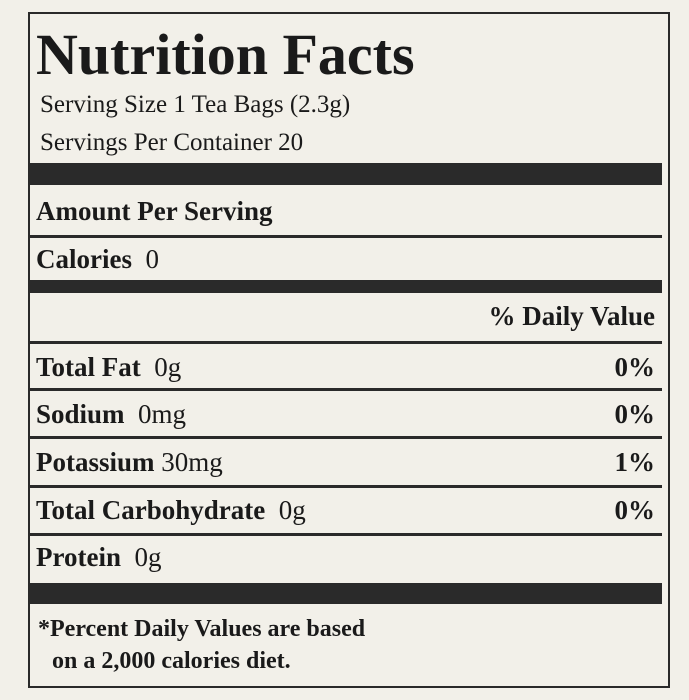  I want to click on nutrient-row: Total Fat 0g, so click(108, 367).